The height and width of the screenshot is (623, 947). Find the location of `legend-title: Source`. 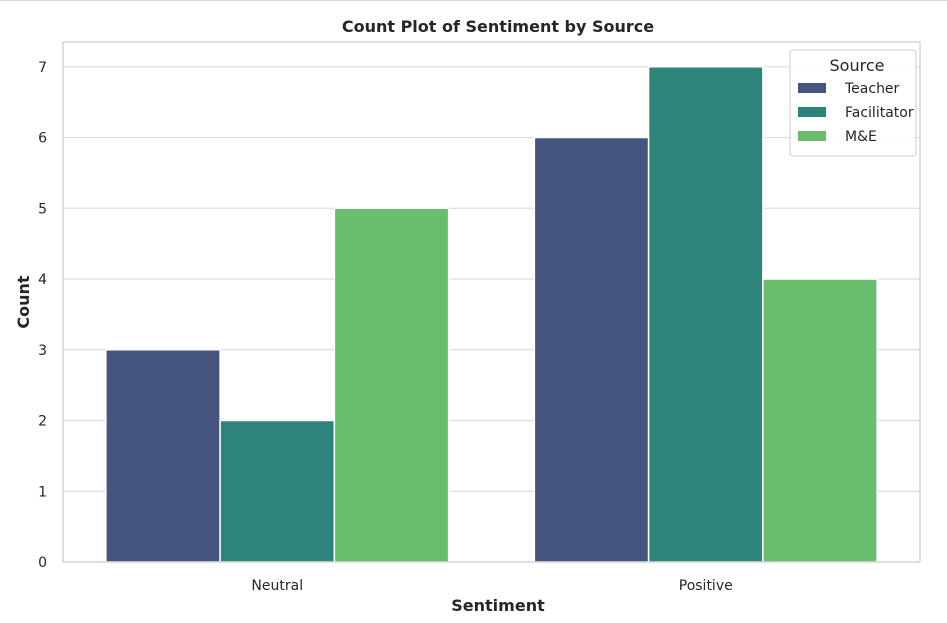

legend-title: Source is located at coordinates (857, 65).